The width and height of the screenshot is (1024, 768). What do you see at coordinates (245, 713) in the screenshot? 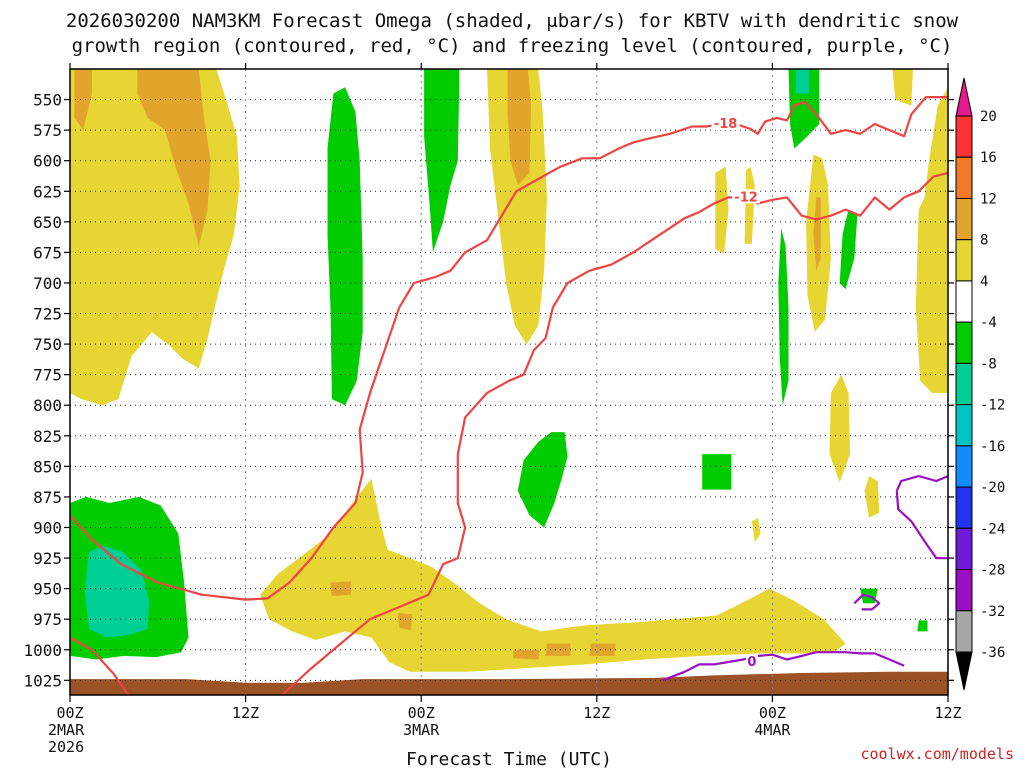
I see `x-tick-label-12-0: 12Z` at bounding box center [245, 713].